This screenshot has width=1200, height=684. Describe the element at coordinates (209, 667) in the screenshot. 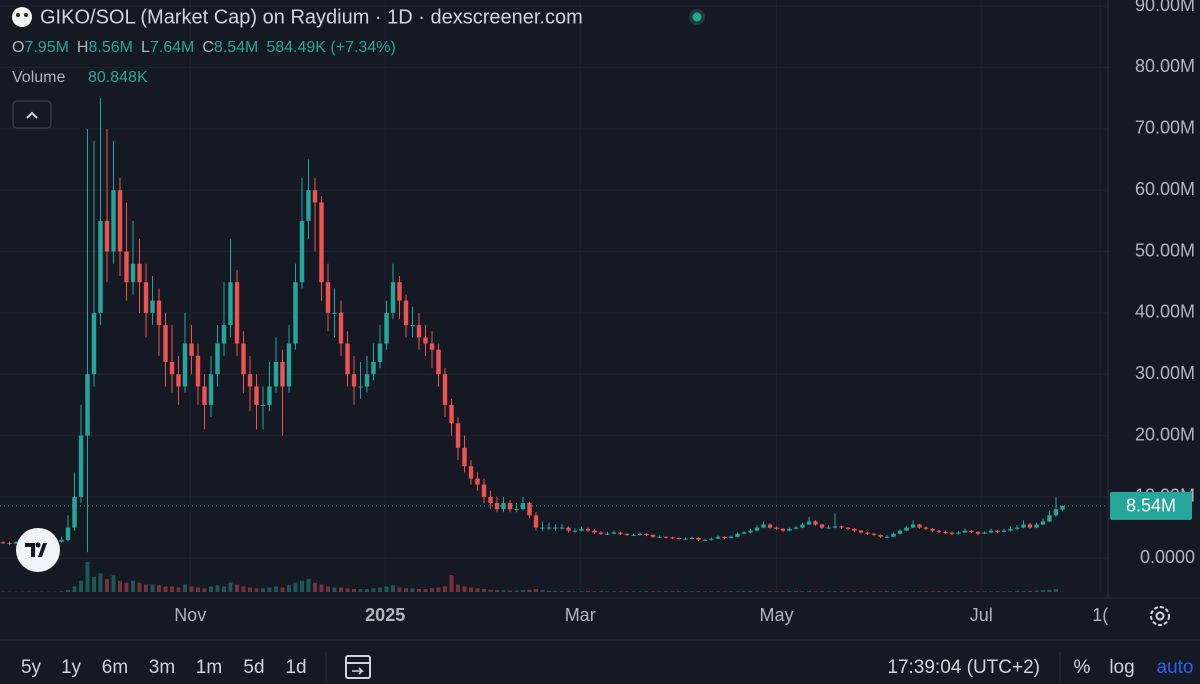

I see `range-button: 1m` at that location.